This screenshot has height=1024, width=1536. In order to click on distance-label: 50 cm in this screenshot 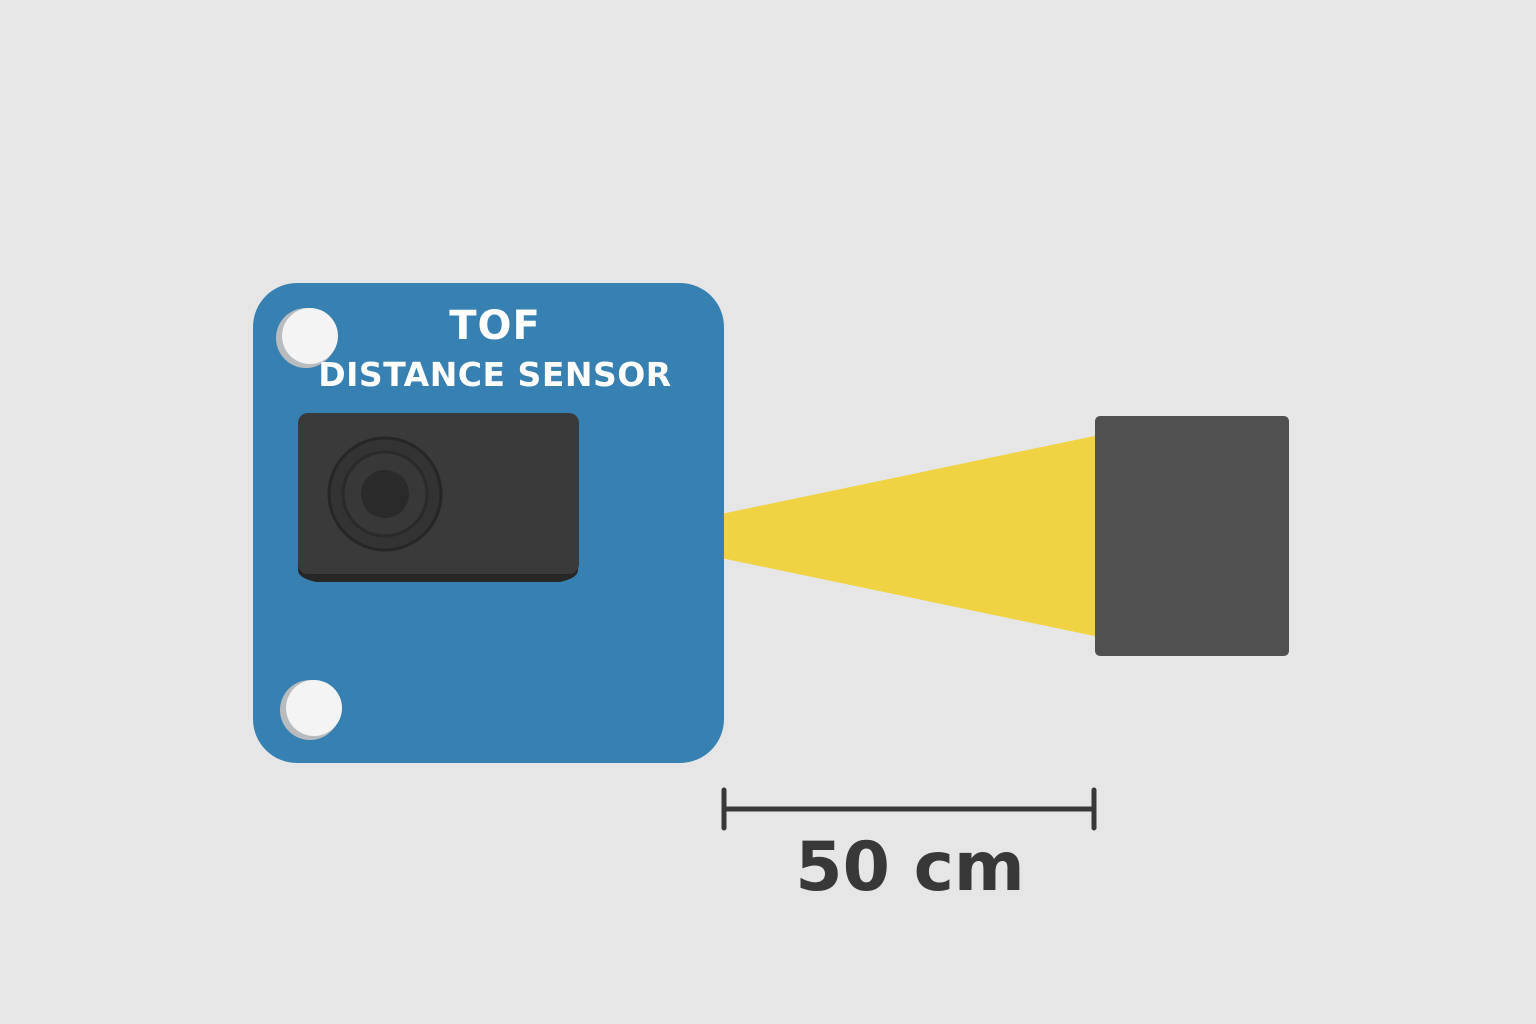, I will do `click(910, 867)`.